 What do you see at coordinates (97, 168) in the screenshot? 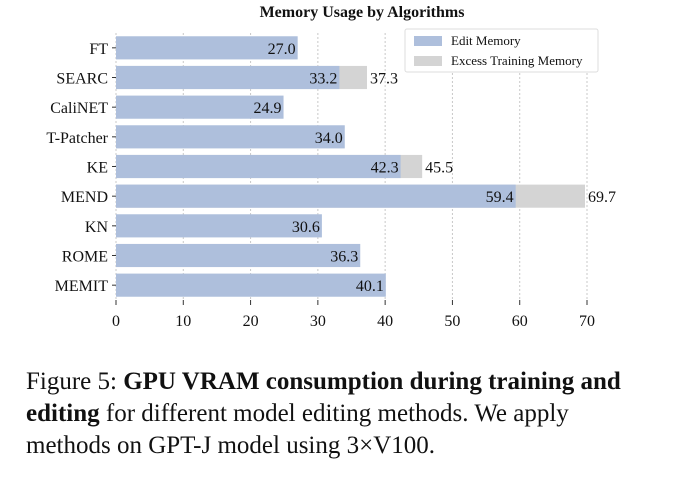
I see `category-label-ke: KE` at bounding box center [97, 168].